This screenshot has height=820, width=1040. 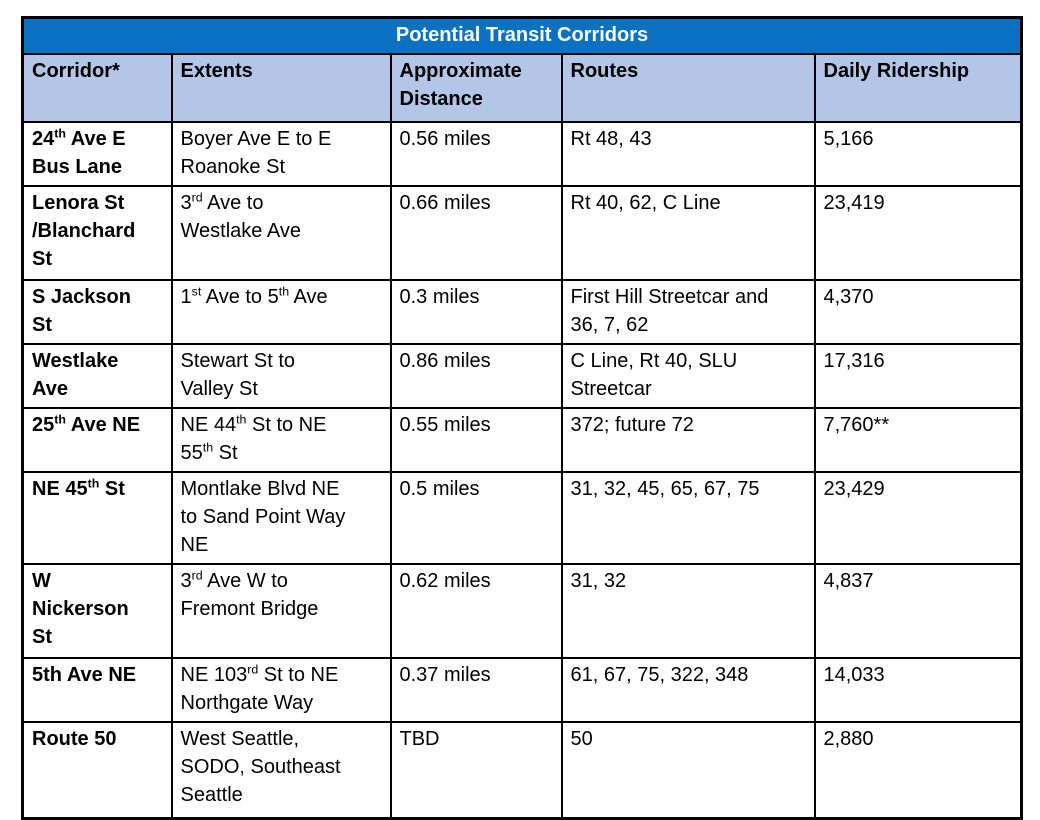 What do you see at coordinates (281, 233) in the screenshot?
I see `cell-extents: 3rd Ave to Westlake Ave` at bounding box center [281, 233].